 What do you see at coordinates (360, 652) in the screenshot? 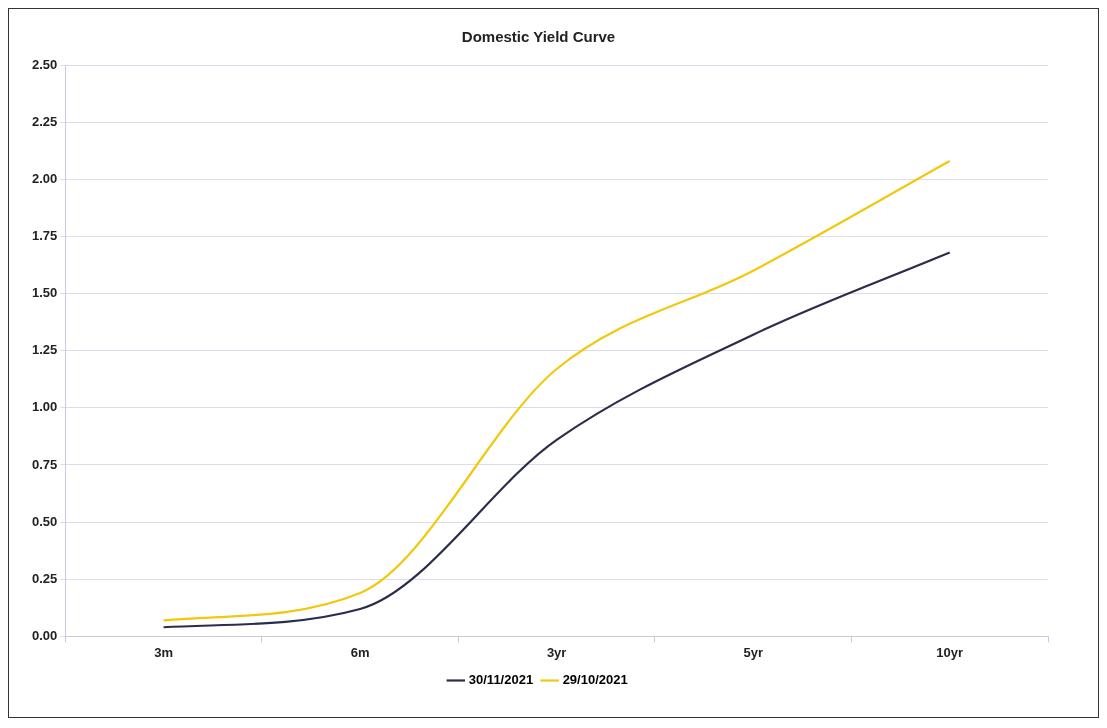
I see `x-tick-label: 6m` at bounding box center [360, 652].